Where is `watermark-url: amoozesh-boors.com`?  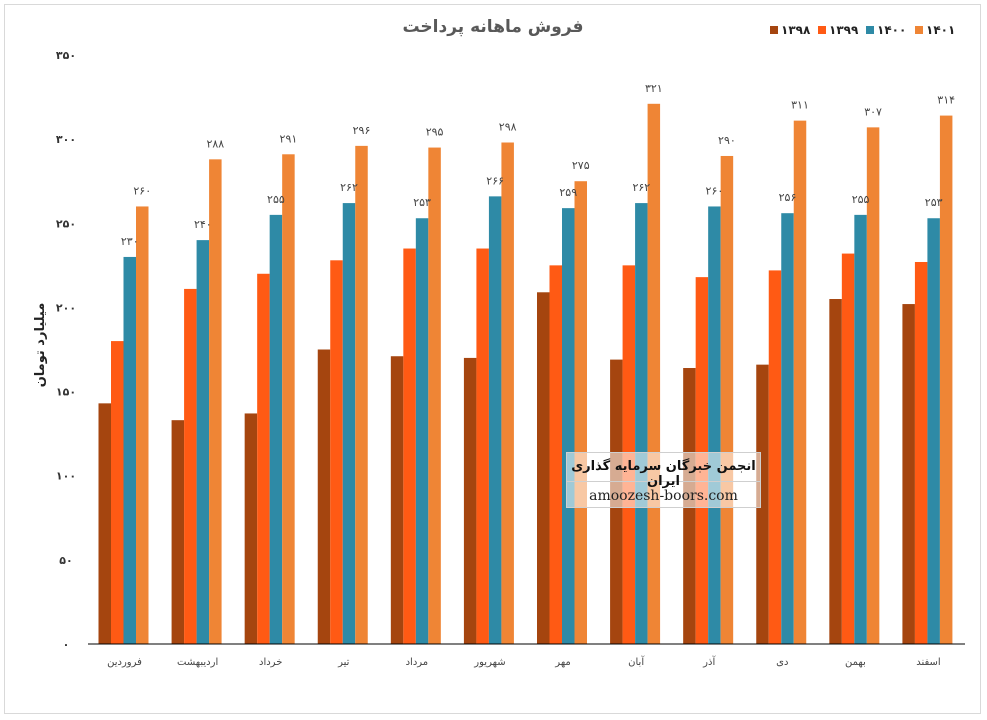 watermark-url: amoozesh-boors.com is located at coordinates (663, 496).